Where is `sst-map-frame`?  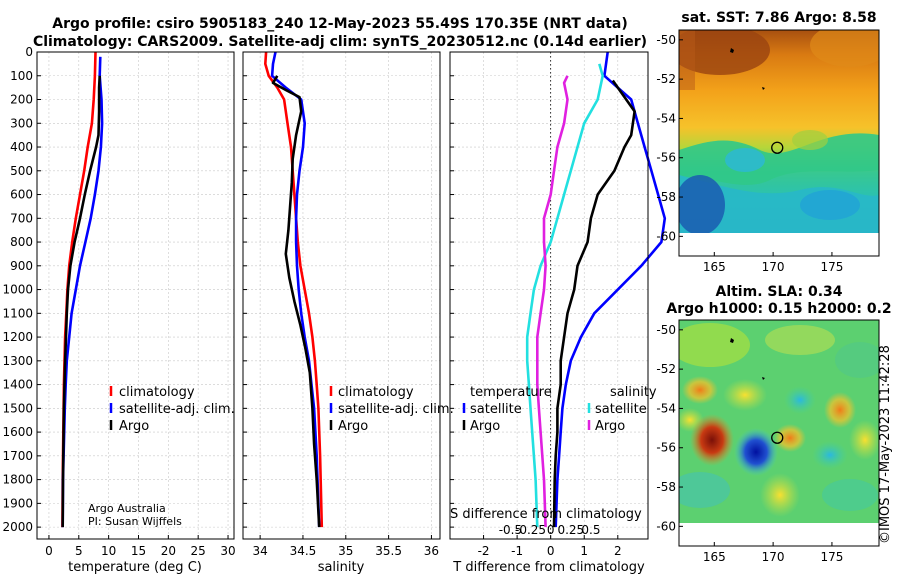 sst-map-frame is located at coordinates (779, 143).